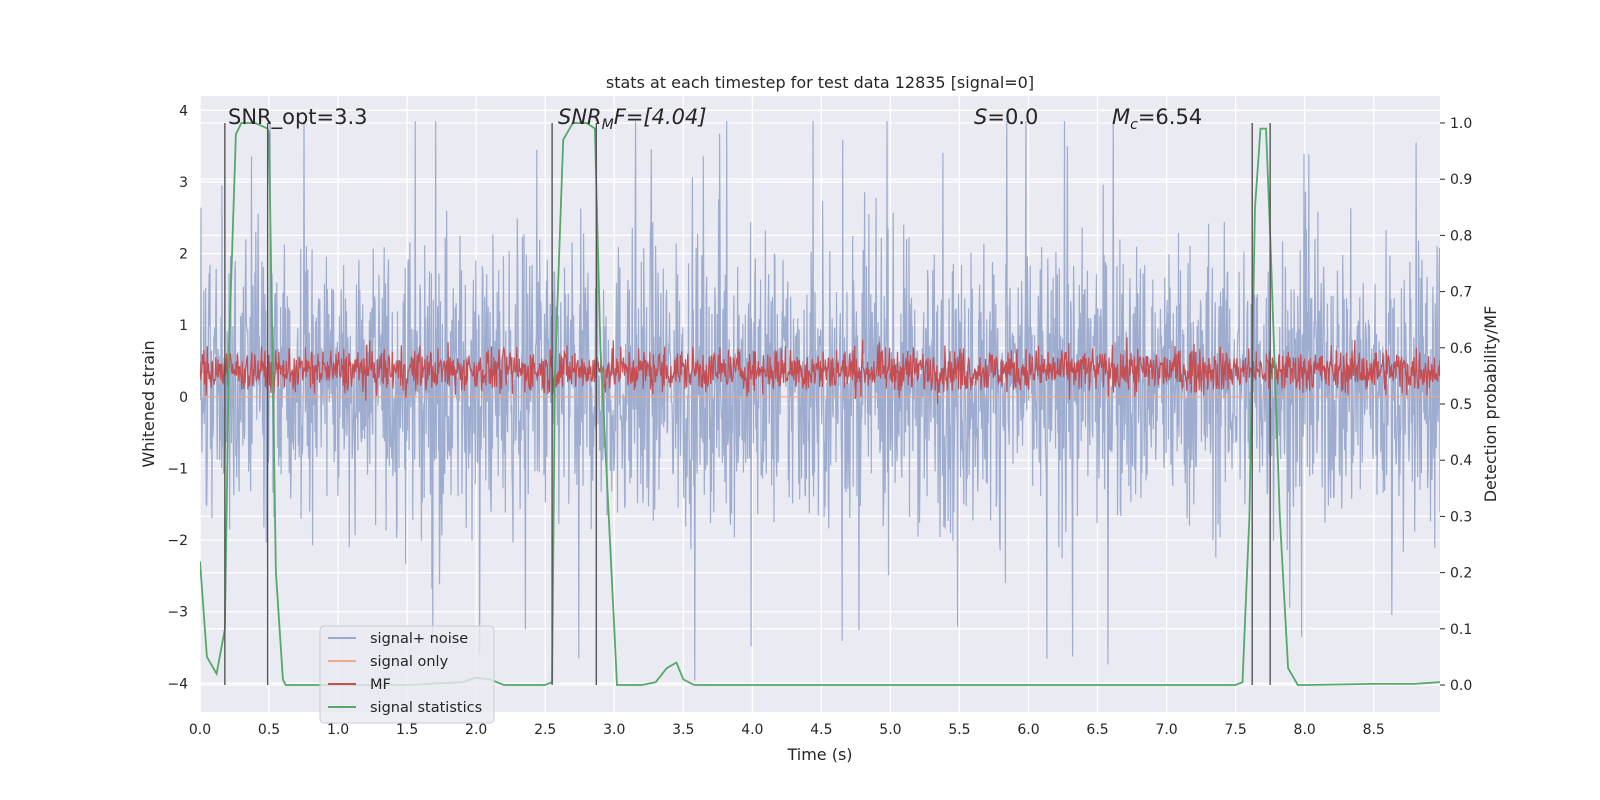 This screenshot has width=1600, height=800. Describe the element at coordinates (476, 730) in the screenshot. I see `x-tick-label: 2.0` at that location.